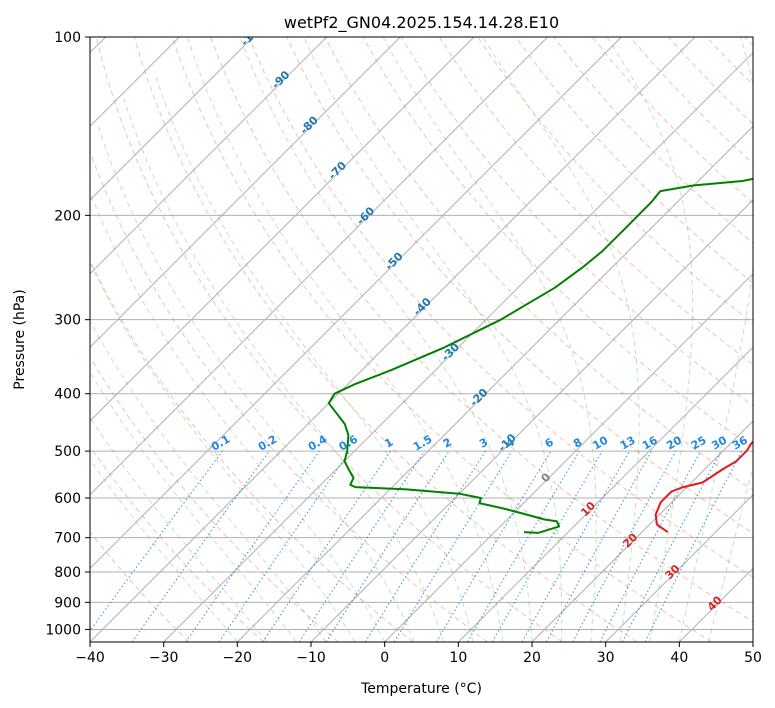  Describe the element at coordinates (67, 216) in the screenshot. I see `y-tick-label: 200` at that location.